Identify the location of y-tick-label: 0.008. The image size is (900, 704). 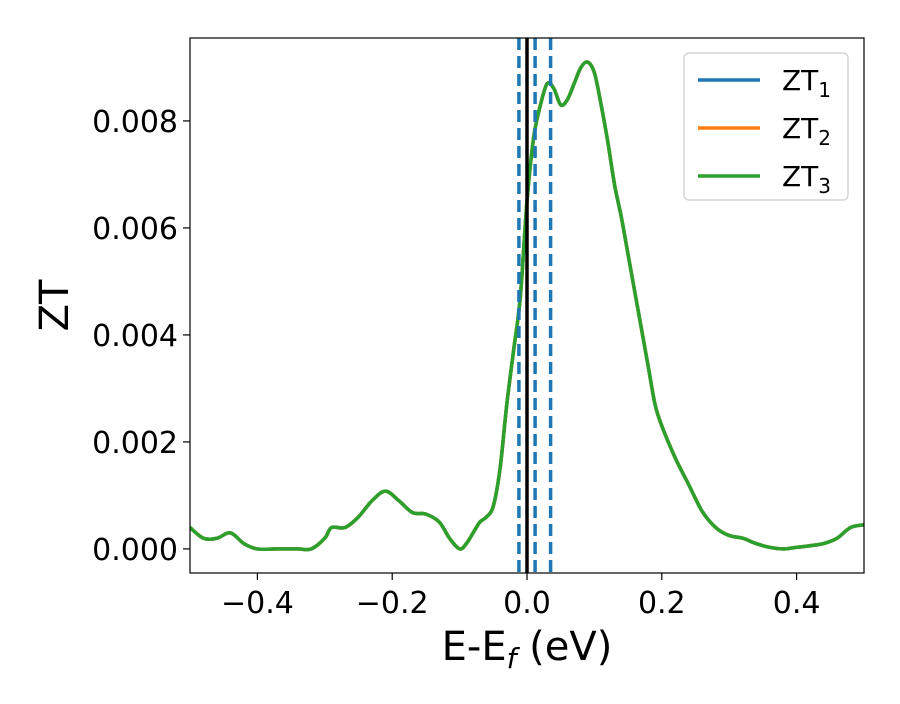
(135, 122).